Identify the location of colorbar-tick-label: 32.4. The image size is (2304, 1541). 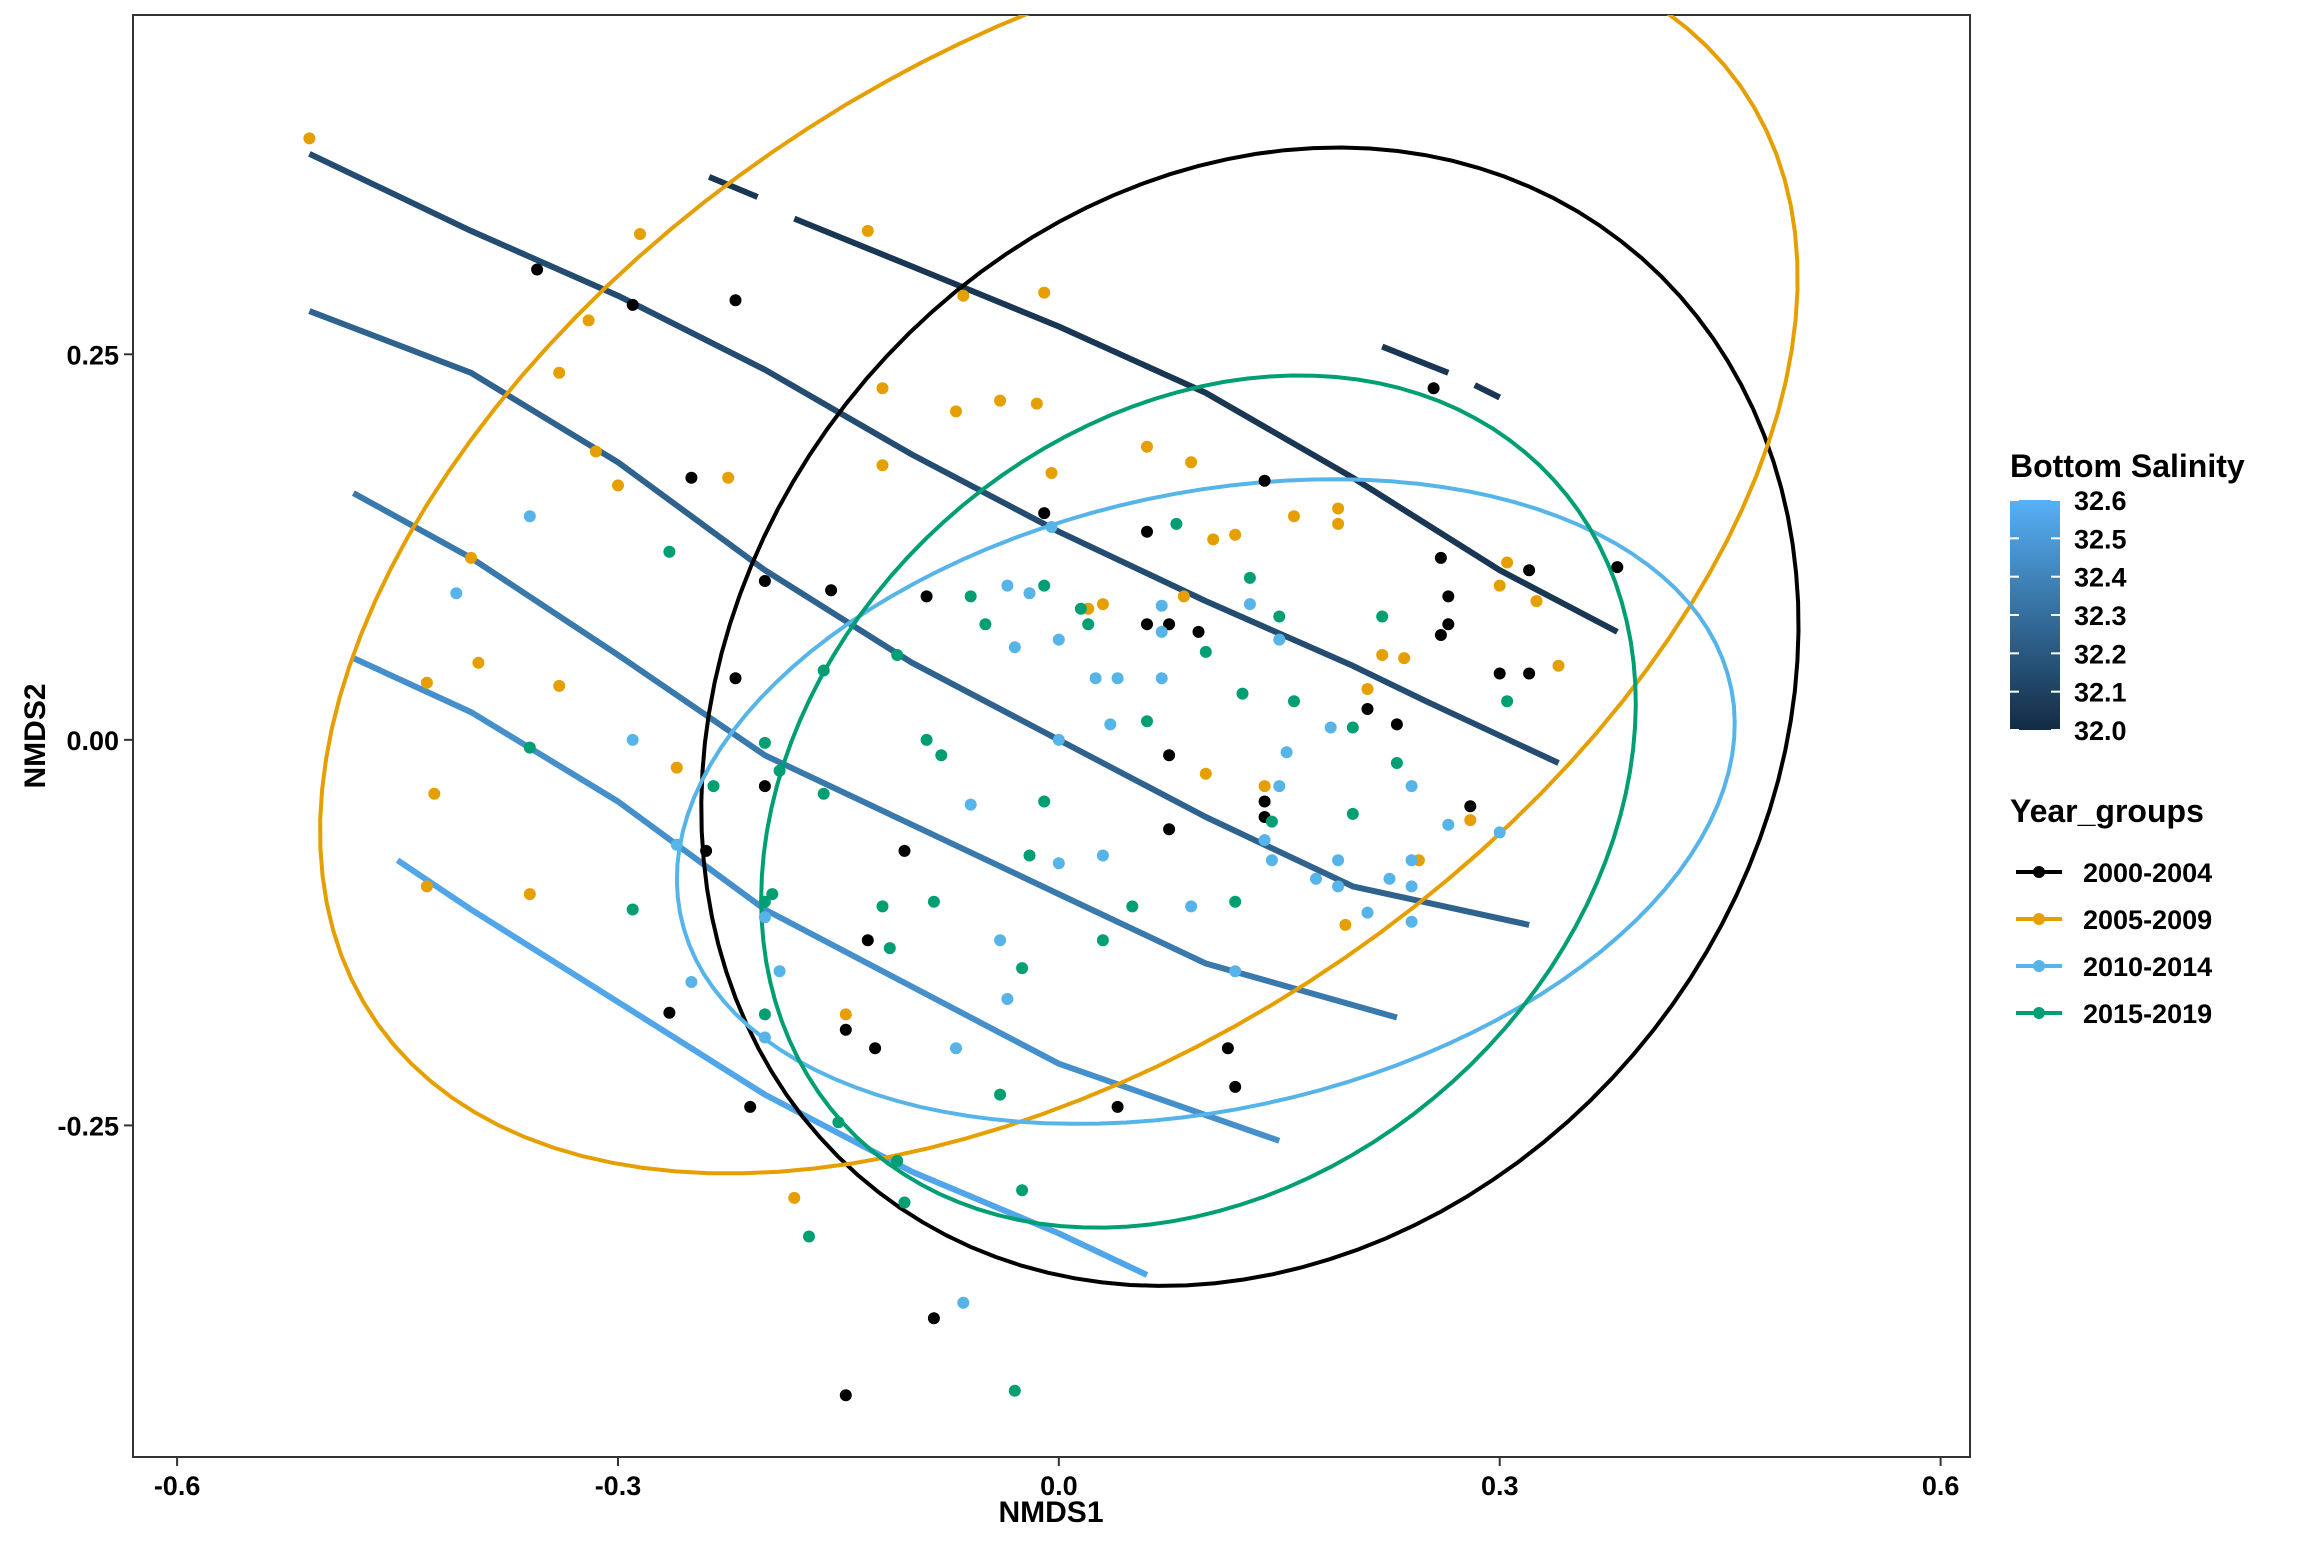
(2100, 578).